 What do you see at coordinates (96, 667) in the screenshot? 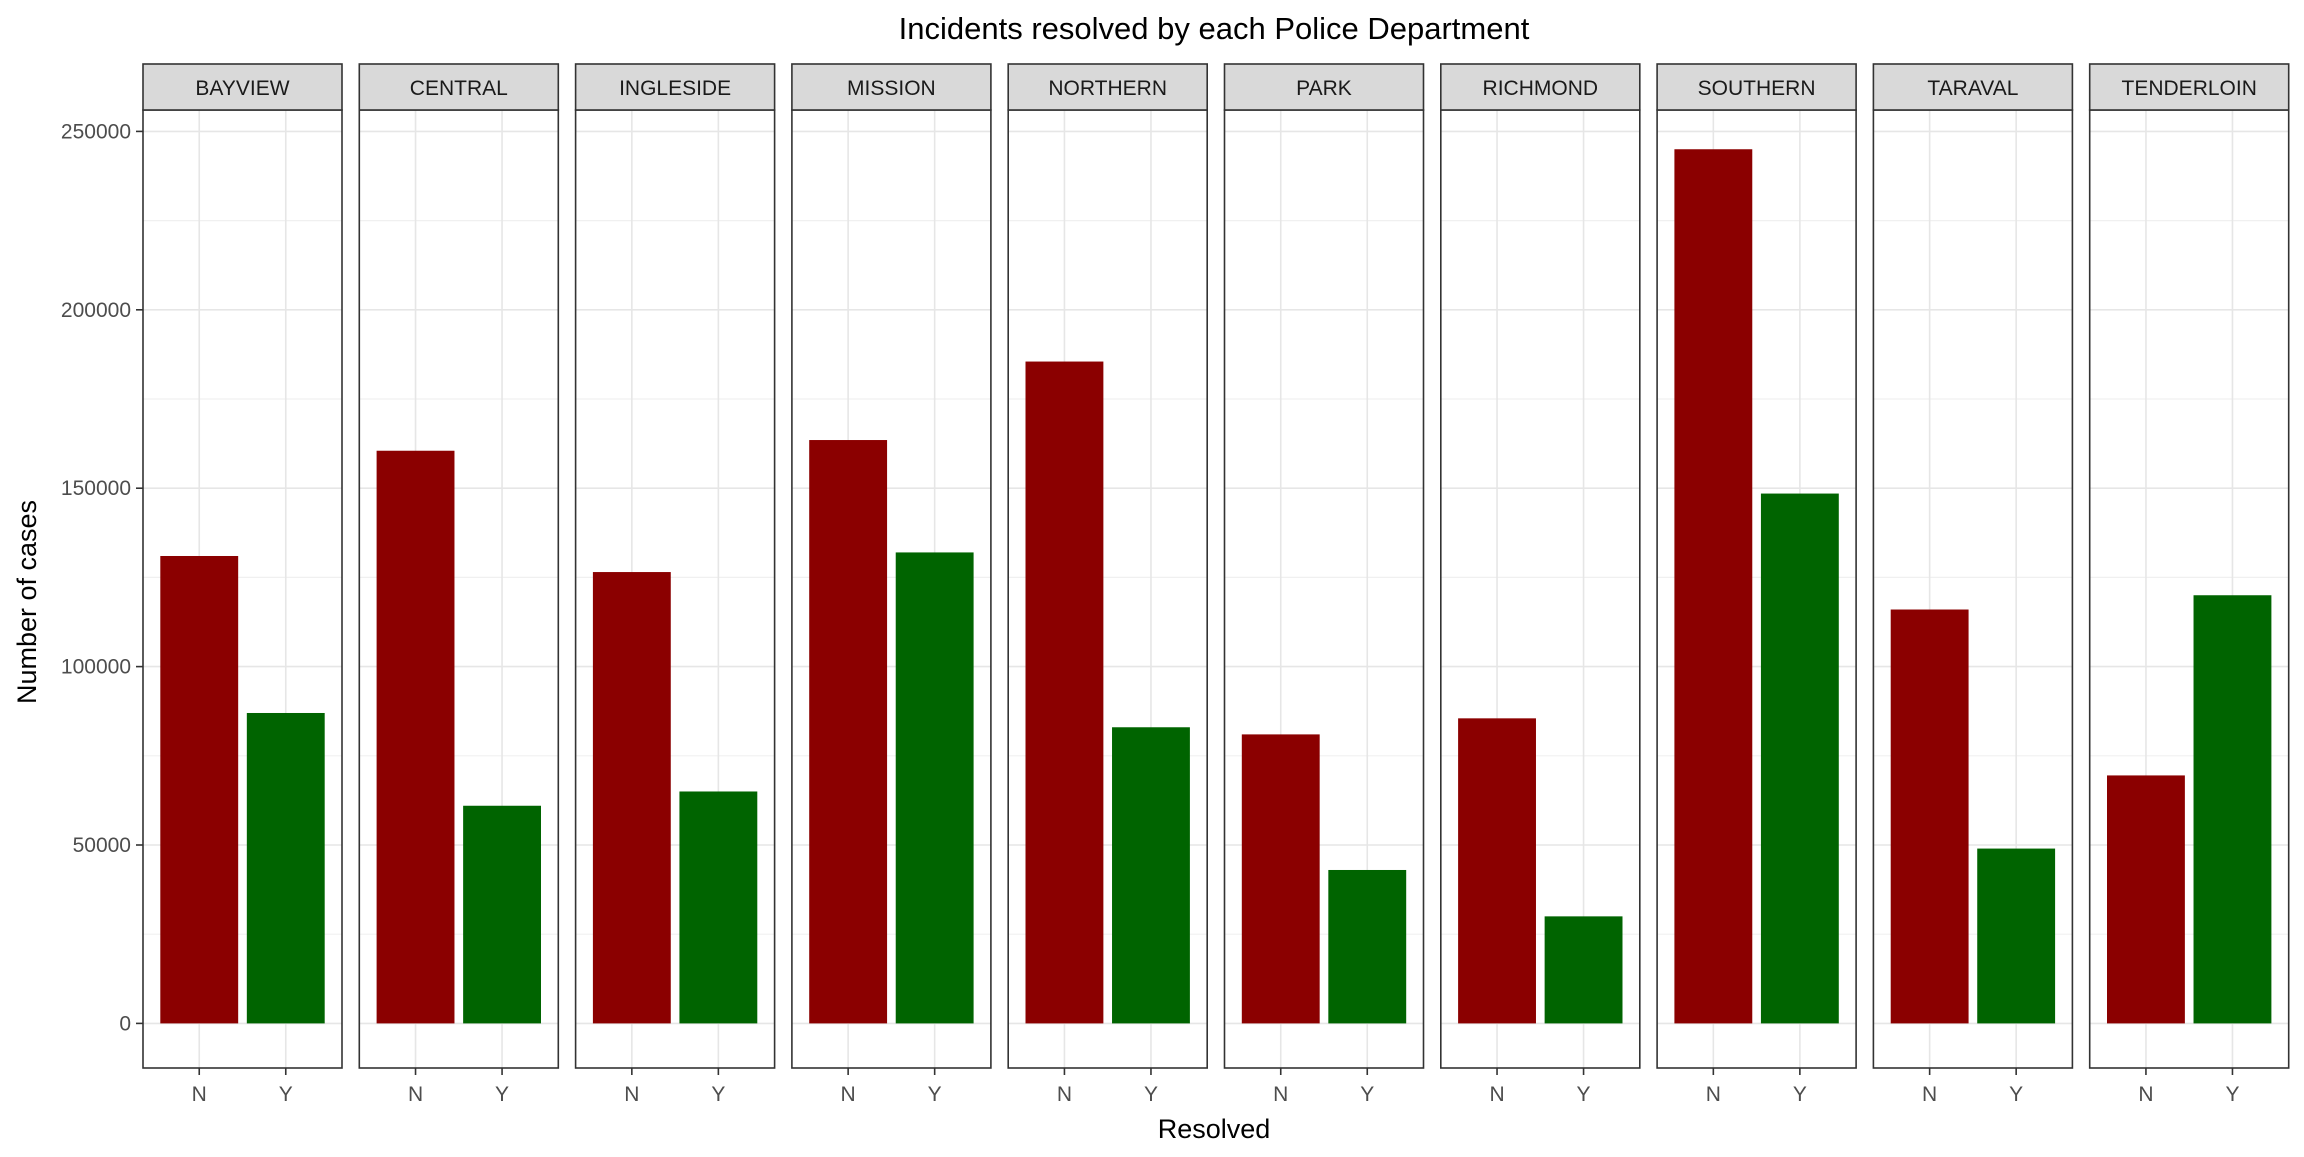
I see `y-tick-label: 100000` at bounding box center [96, 667].